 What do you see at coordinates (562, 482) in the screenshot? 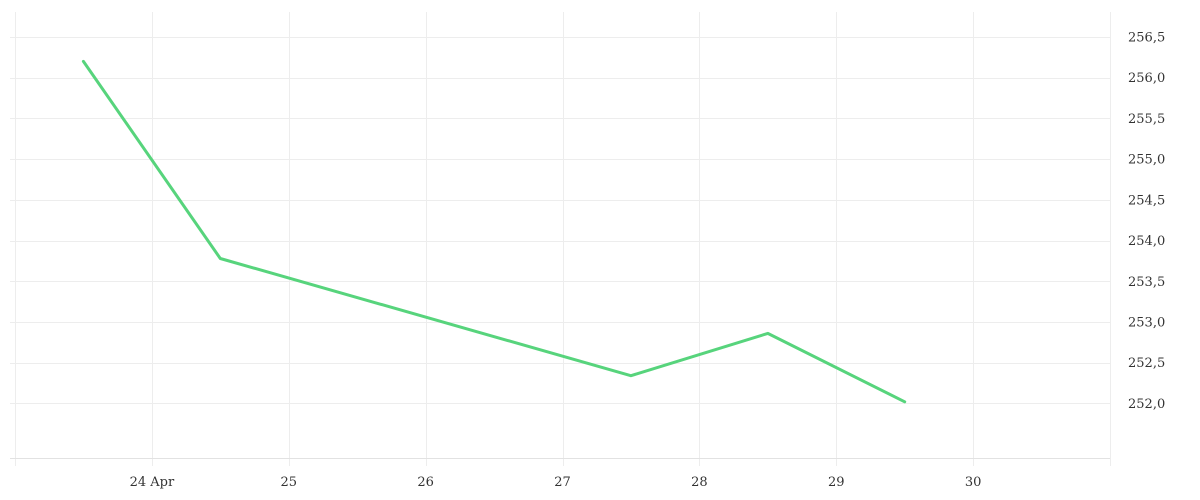
I see `x-axis-label: 27` at bounding box center [562, 482].